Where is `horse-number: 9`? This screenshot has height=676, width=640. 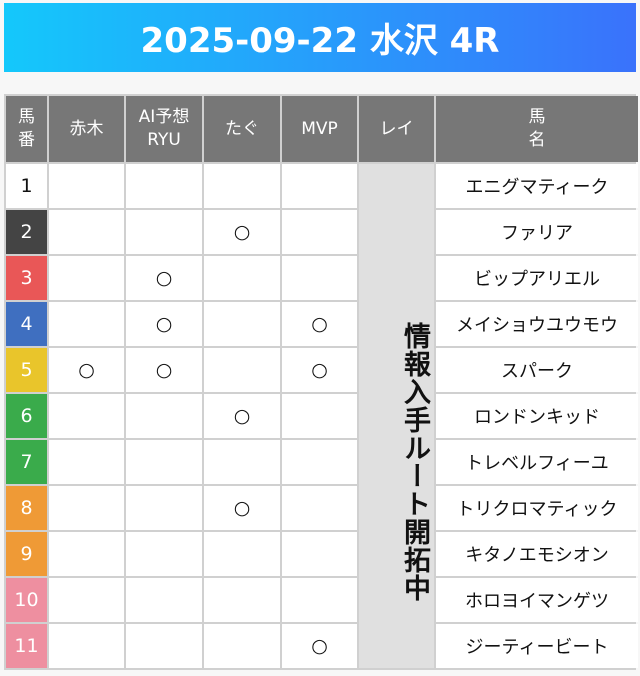
horse-number: 9 is located at coordinates (26, 554).